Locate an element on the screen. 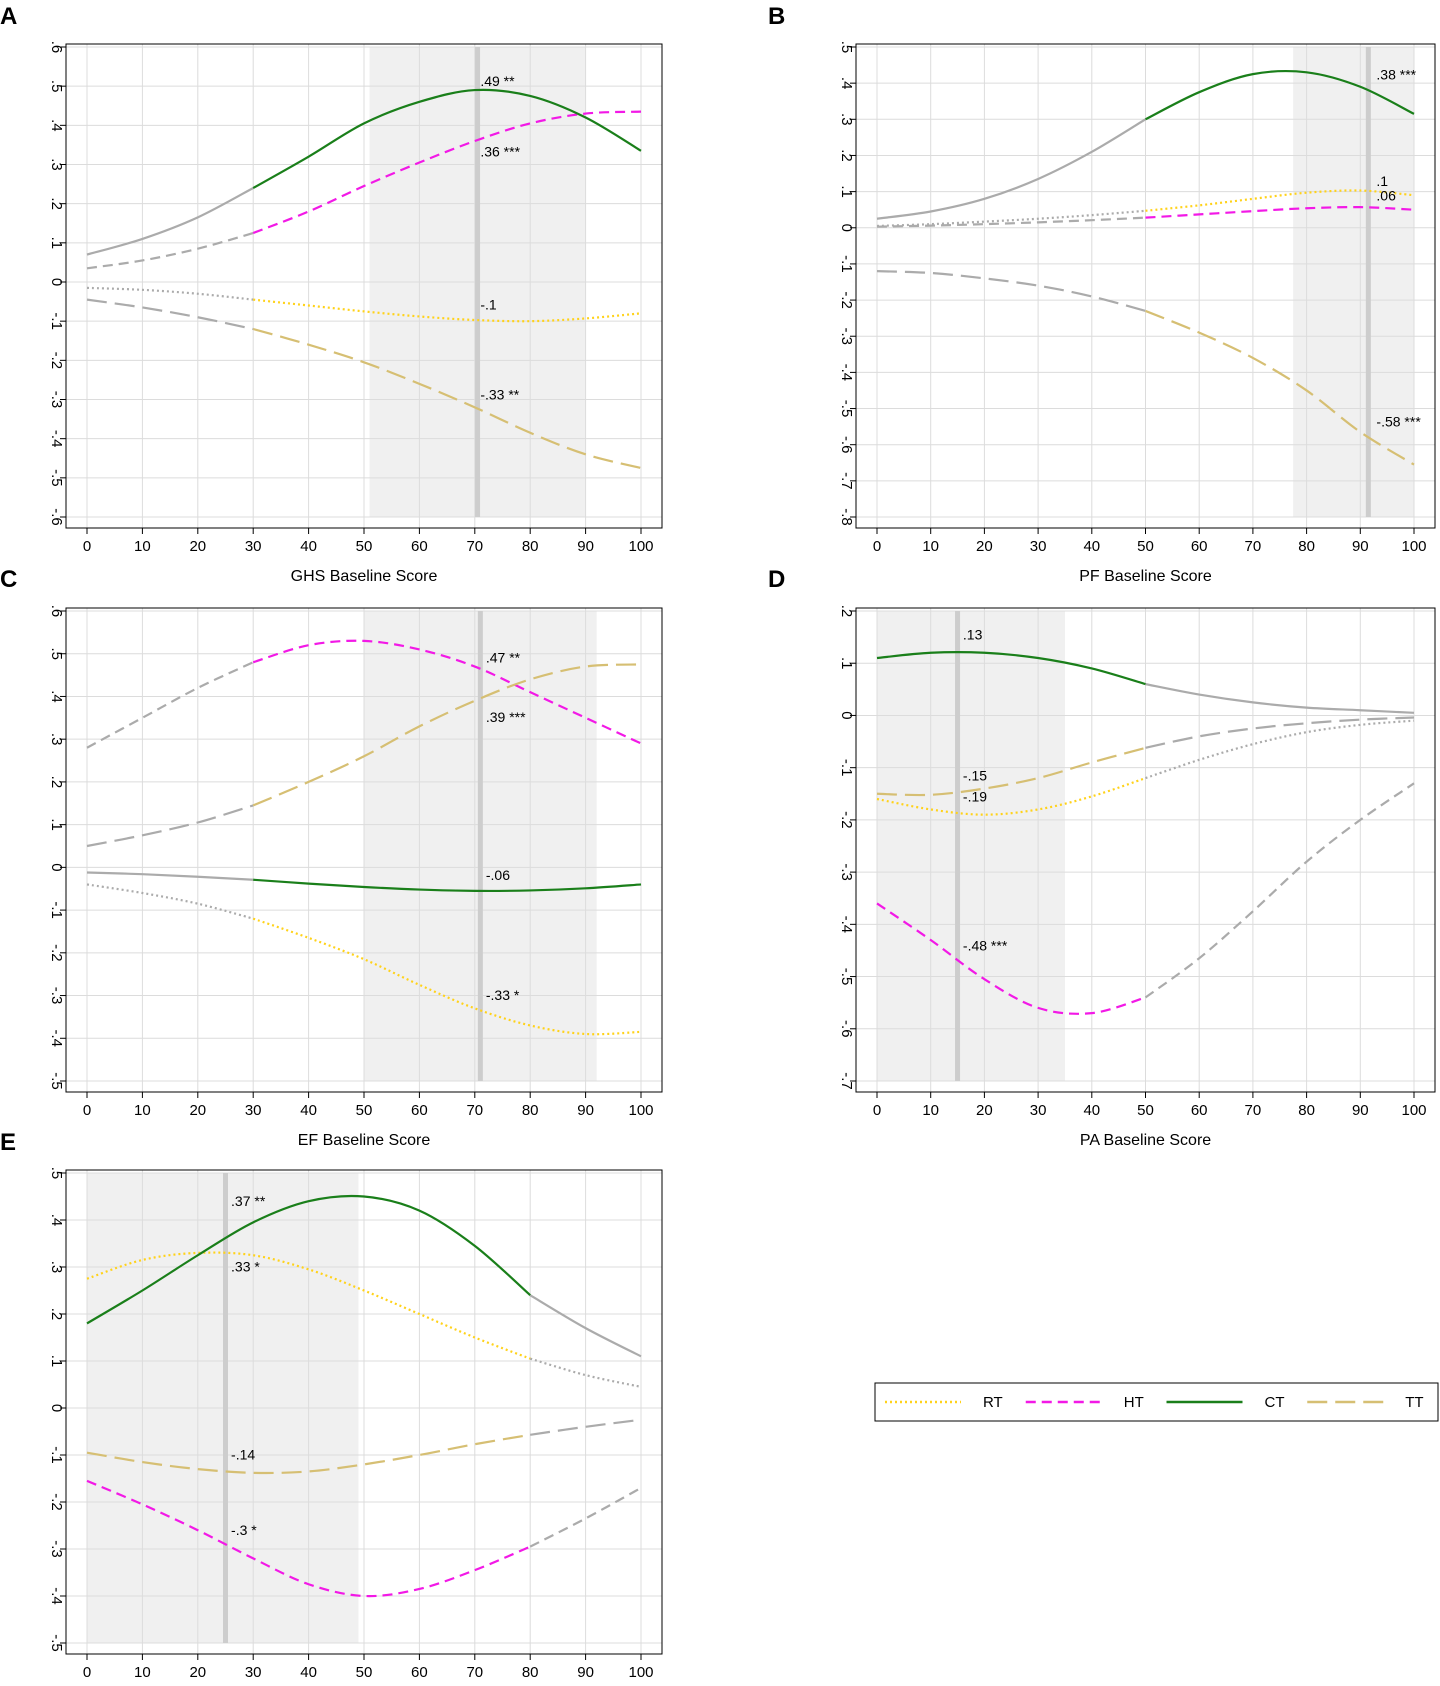 The width and height of the screenshot is (1440, 1686). series-rt is located at coordinates (364, 304).